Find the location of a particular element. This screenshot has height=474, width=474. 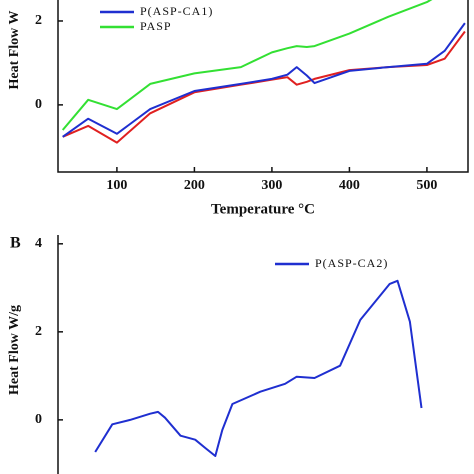

x-tick-label: 100 is located at coordinates (116, 185).